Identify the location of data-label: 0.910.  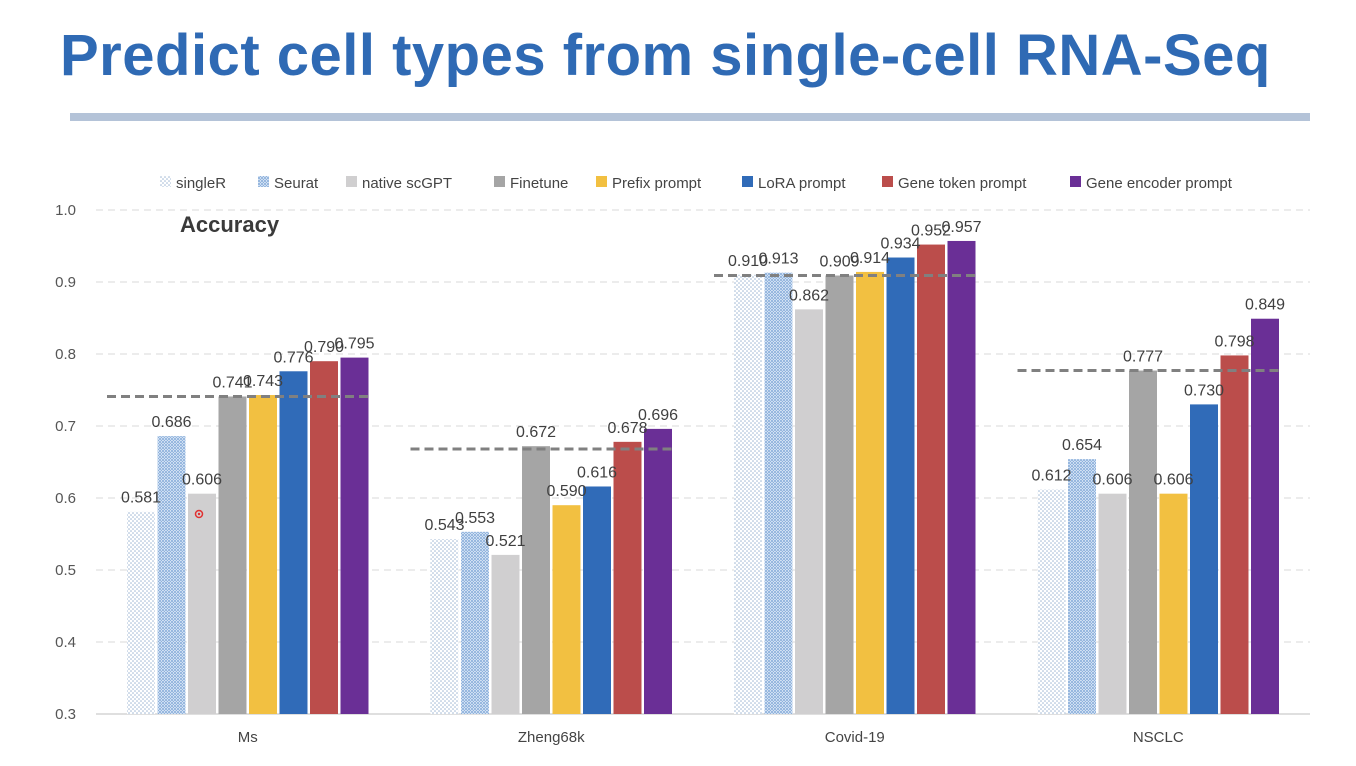
(748, 261).